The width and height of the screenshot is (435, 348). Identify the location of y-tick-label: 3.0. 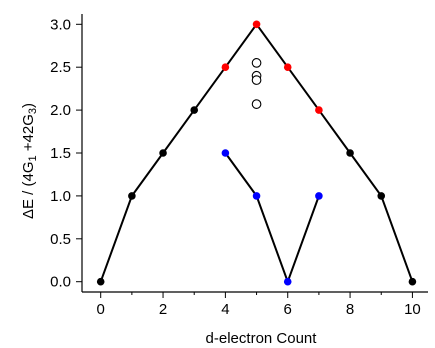
(60, 24).